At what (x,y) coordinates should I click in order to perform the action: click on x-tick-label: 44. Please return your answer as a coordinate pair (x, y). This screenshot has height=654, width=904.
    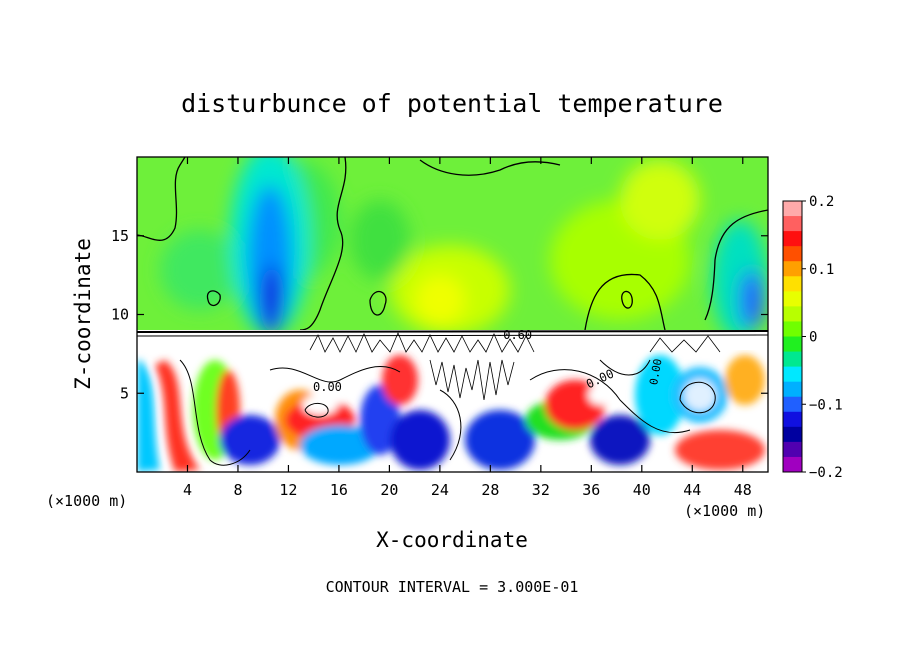
    Looking at the image, I should click on (692, 490).